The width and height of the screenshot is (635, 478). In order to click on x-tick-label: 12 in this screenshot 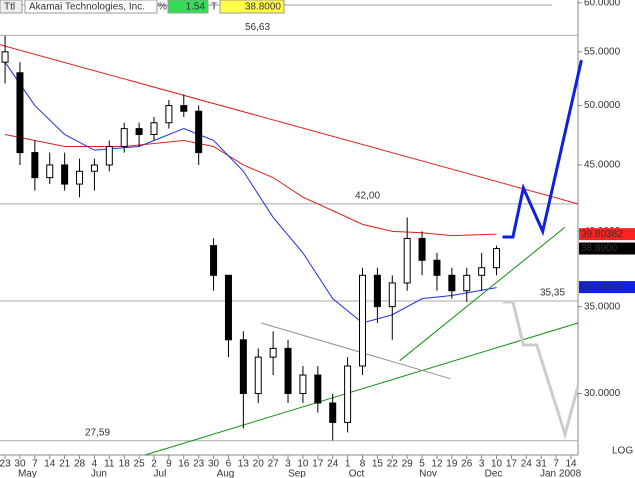, I will do `click(437, 464)`.